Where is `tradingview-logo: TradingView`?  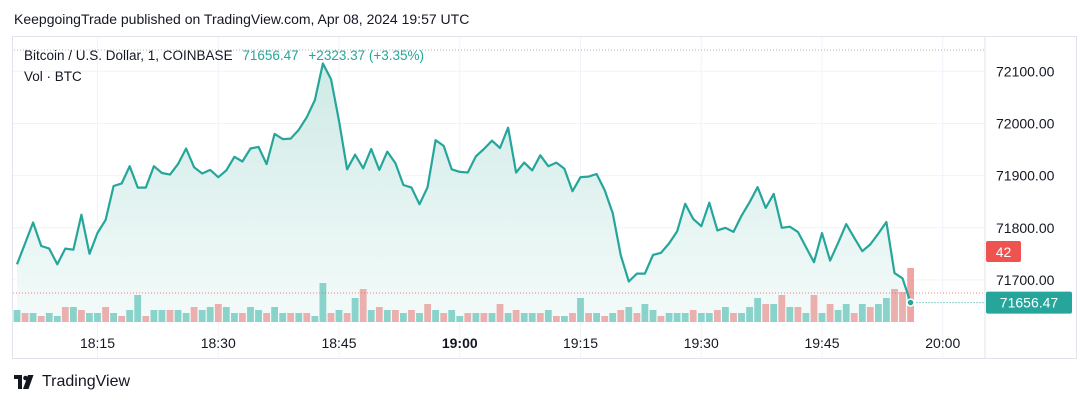 tradingview-logo: TradingView is located at coordinates (72, 382).